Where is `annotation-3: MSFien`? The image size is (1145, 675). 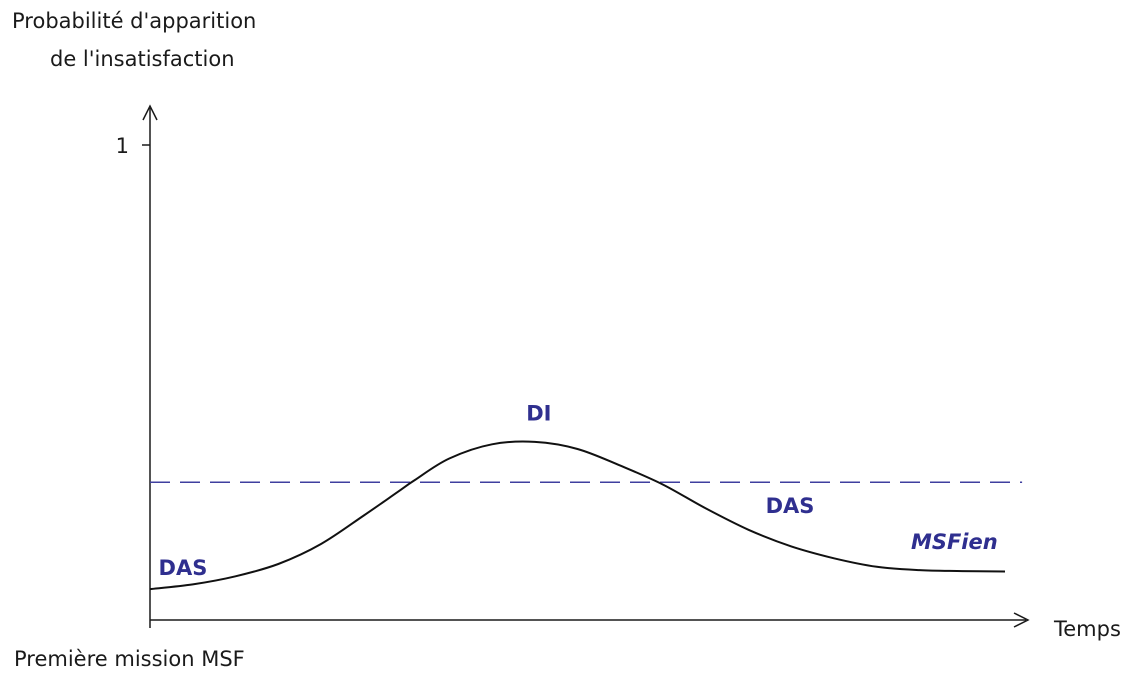
annotation-3: MSFien is located at coordinates (954, 542).